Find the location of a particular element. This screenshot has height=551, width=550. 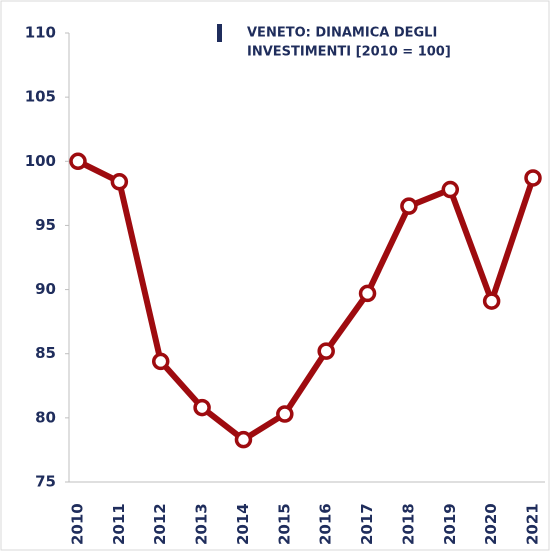

x-tick-label: 2017 is located at coordinates (367, 524).